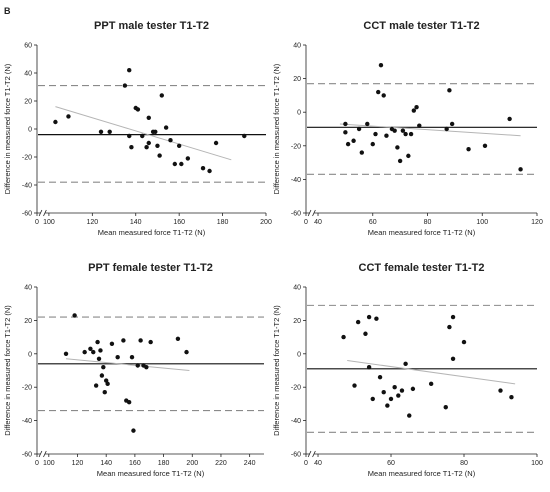 Image resolution: width=550 pixels, height=492 pixels. I want to click on chart-title: CCT female tester T1-T2, so click(422, 268).